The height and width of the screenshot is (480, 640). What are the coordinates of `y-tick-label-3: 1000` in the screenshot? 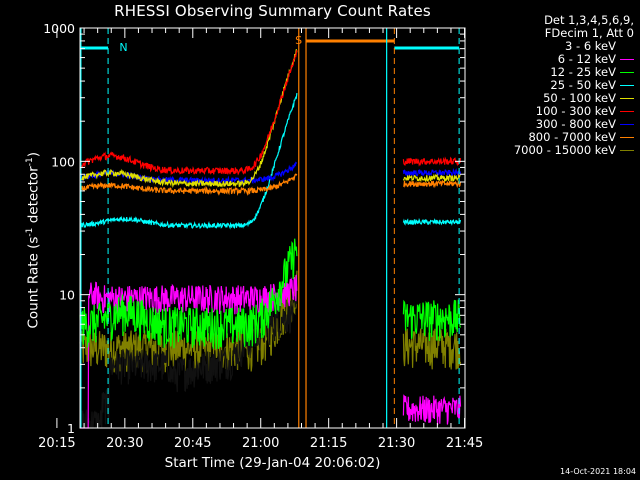 It's located at (59, 28).